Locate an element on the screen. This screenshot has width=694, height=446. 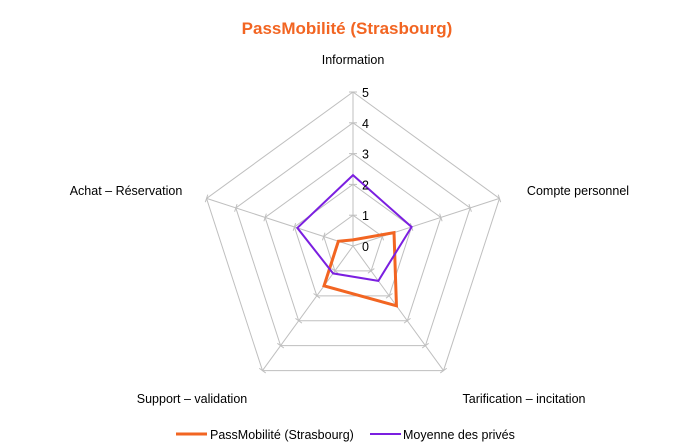
axis-label-4: Support – validation is located at coordinates (192, 399).